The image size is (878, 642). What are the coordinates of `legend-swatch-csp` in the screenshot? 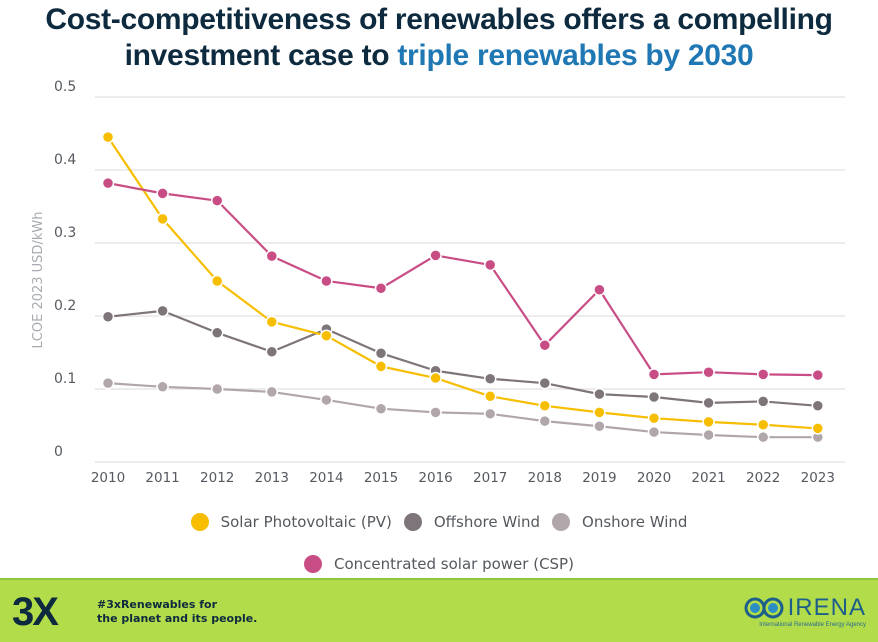 It's located at (313, 564).